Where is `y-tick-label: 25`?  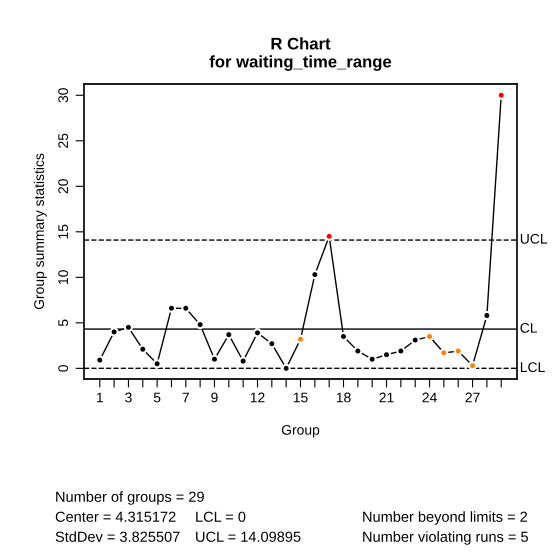 y-tick-label: 25 is located at coordinates (63, 141).